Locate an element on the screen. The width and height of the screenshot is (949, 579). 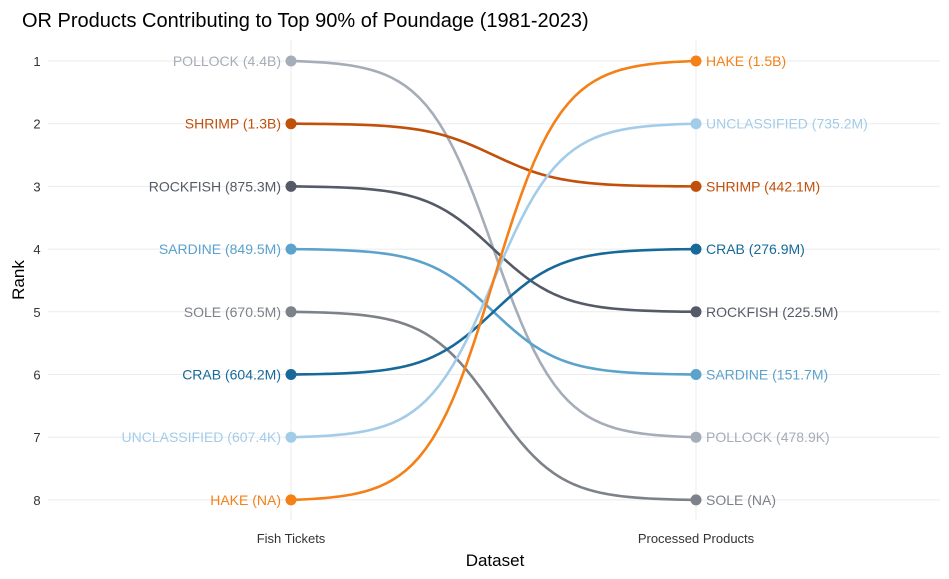
data-label-left: SARDINE (849.5M) is located at coordinates (220, 249).